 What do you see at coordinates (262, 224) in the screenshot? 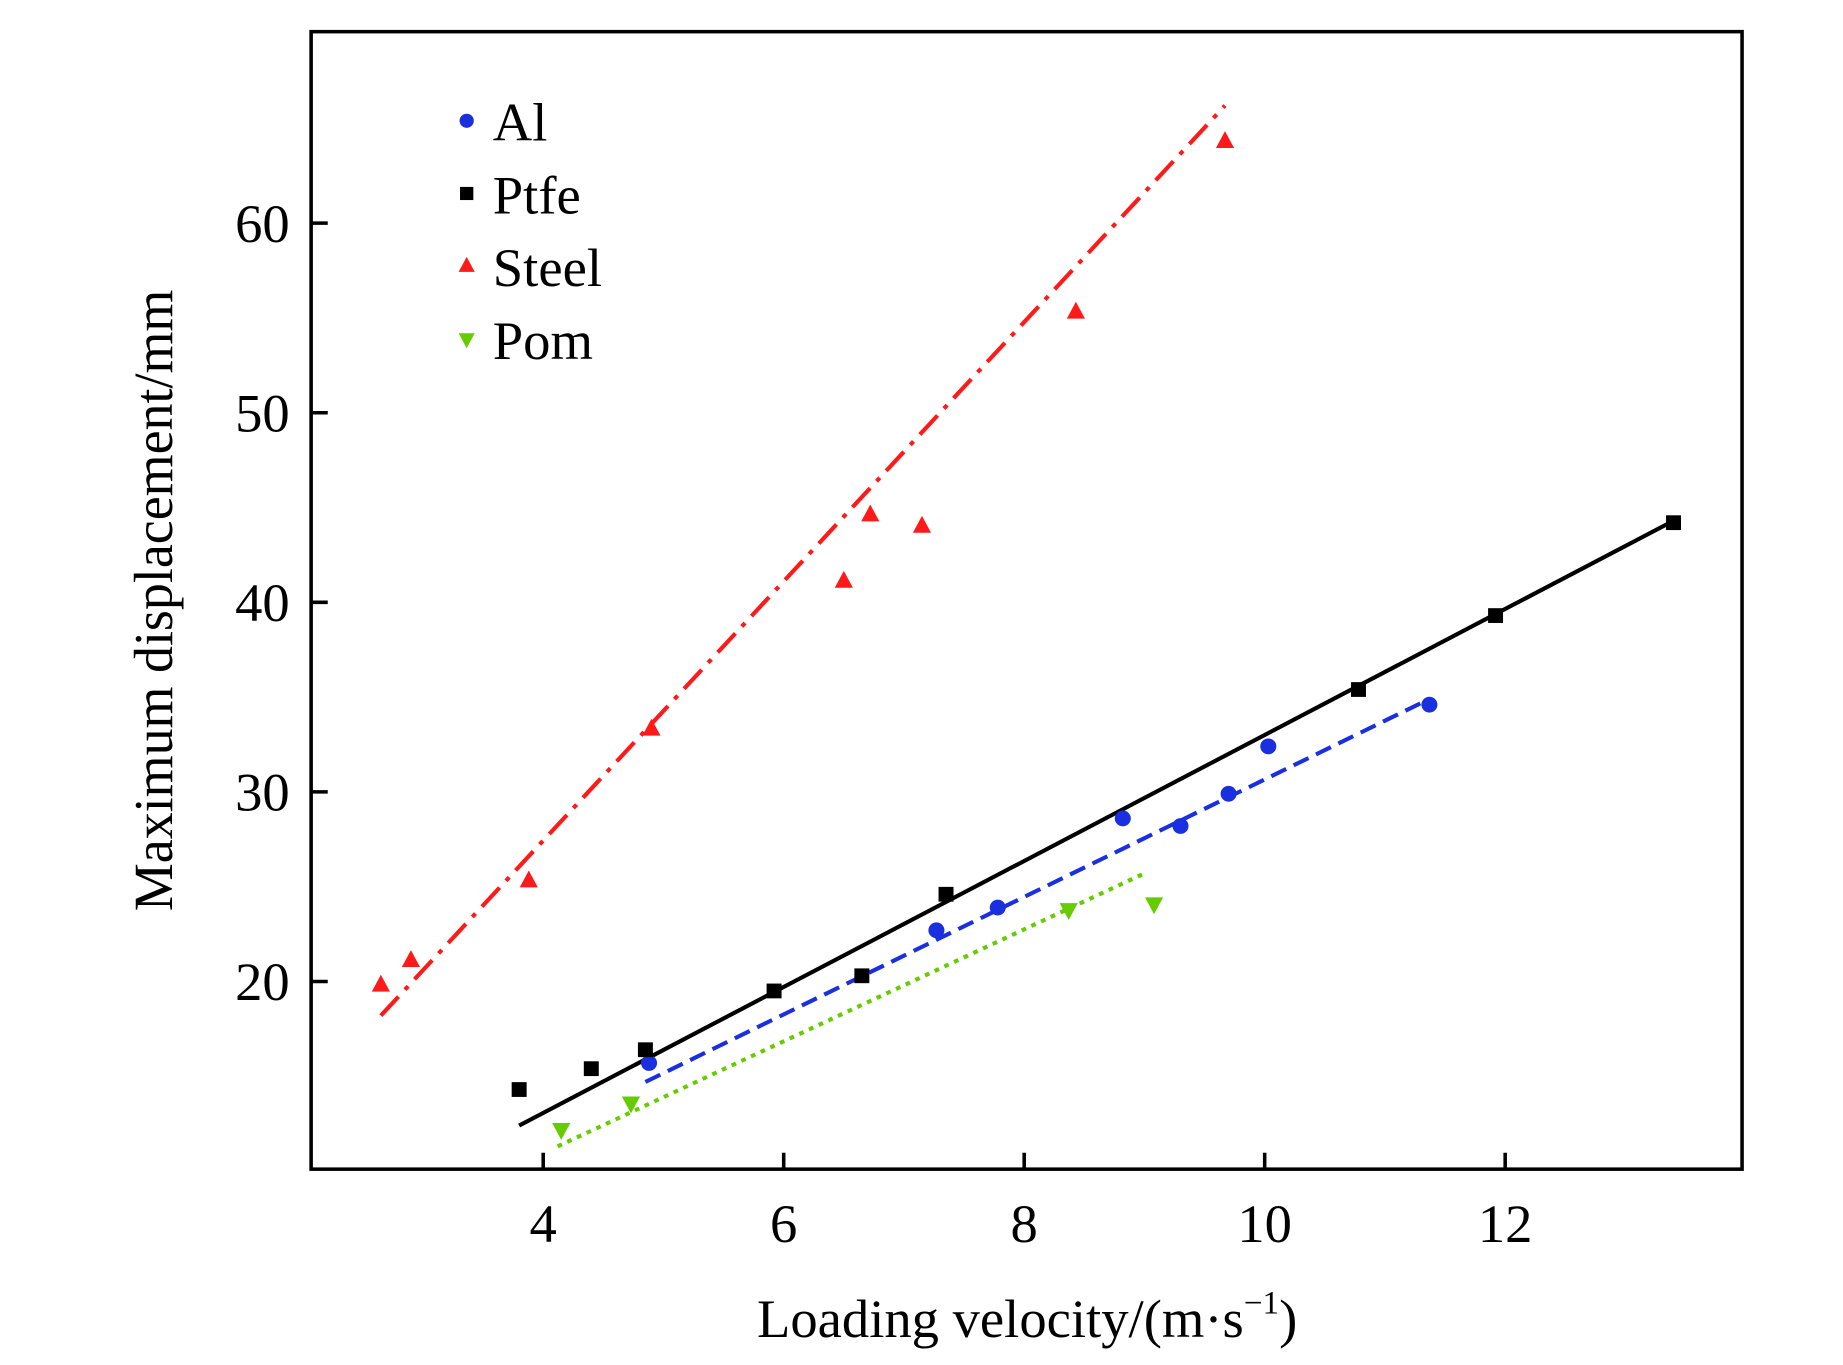
I see `y-tick-label: 60` at bounding box center [262, 224].